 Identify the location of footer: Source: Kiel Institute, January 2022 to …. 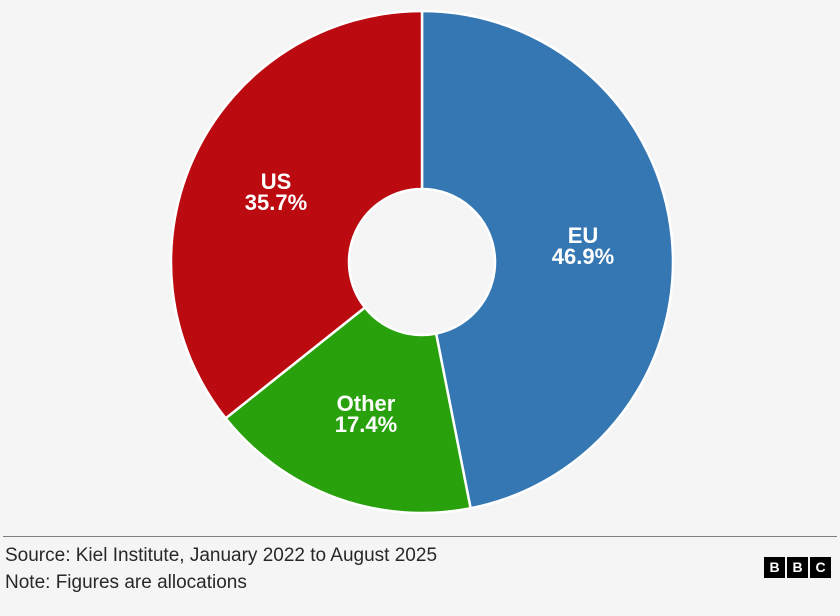
(420, 576).